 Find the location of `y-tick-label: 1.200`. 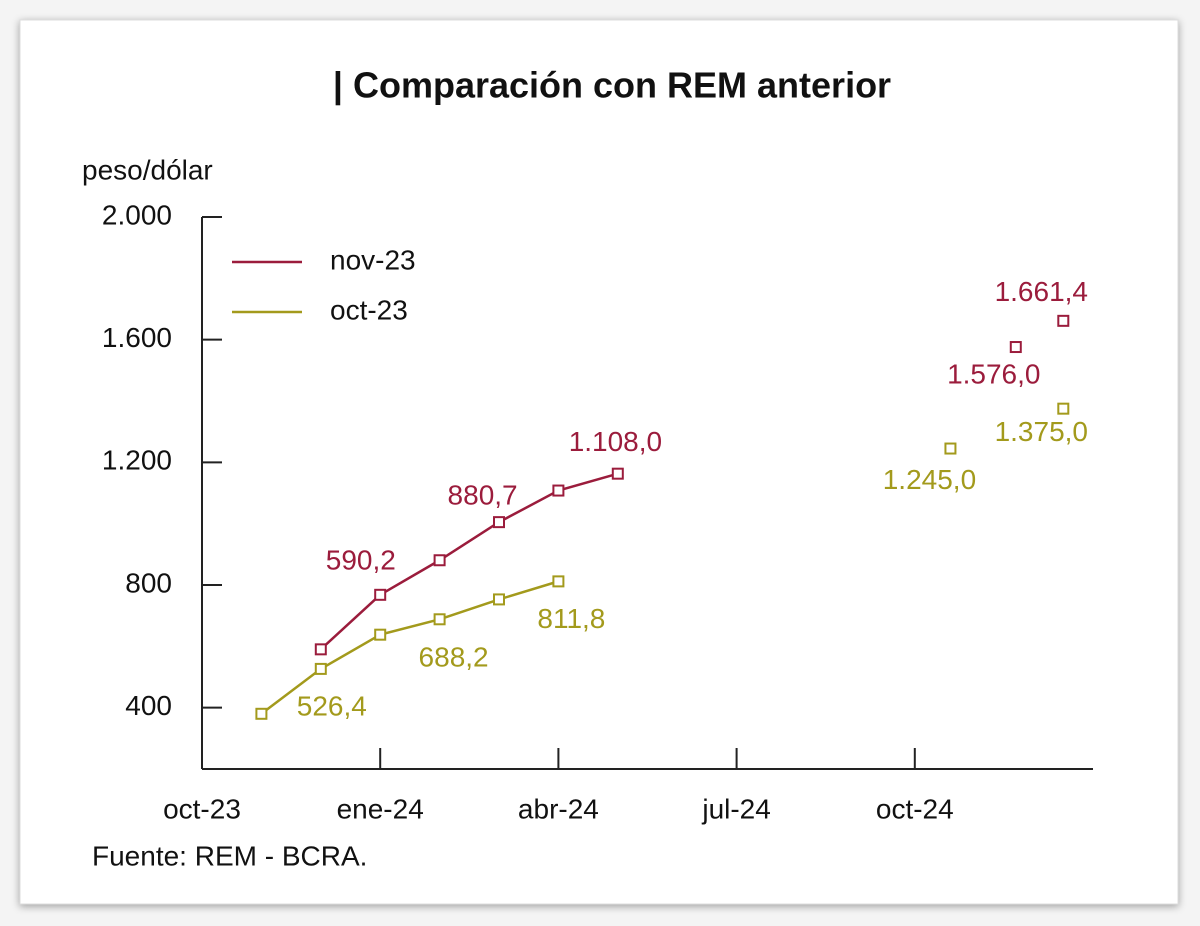

y-tick-label: 1.200 is located at coordinates (137, 460).